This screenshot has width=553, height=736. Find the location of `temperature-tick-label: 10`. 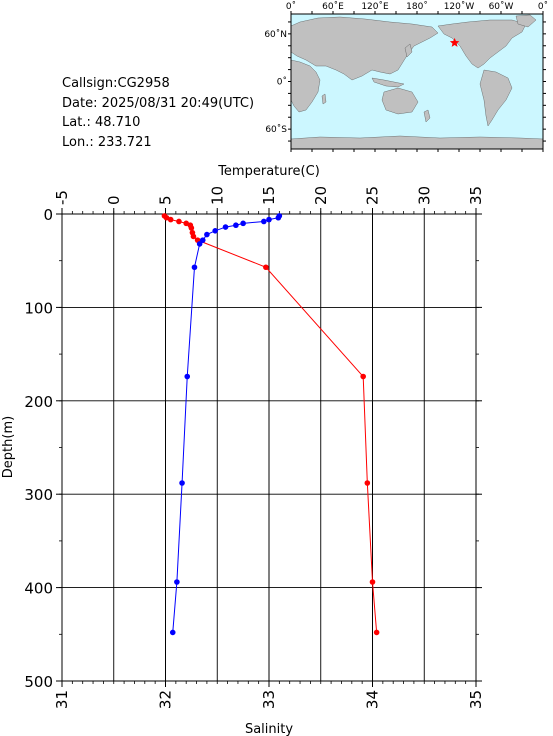

temperature-tick-label: 10 is located at coordinates (217, 195).